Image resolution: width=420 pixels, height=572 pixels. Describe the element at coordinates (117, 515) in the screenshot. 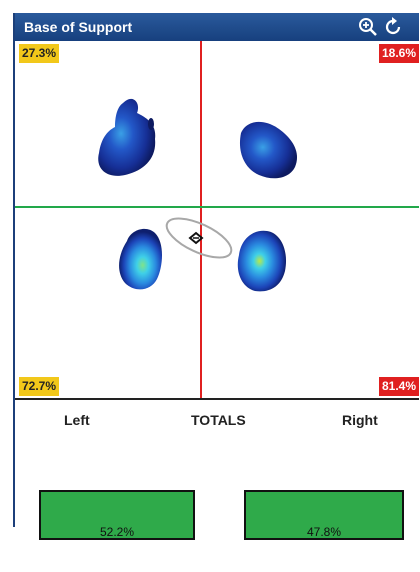

I see `left-total-bar: 52.2%` at that location.